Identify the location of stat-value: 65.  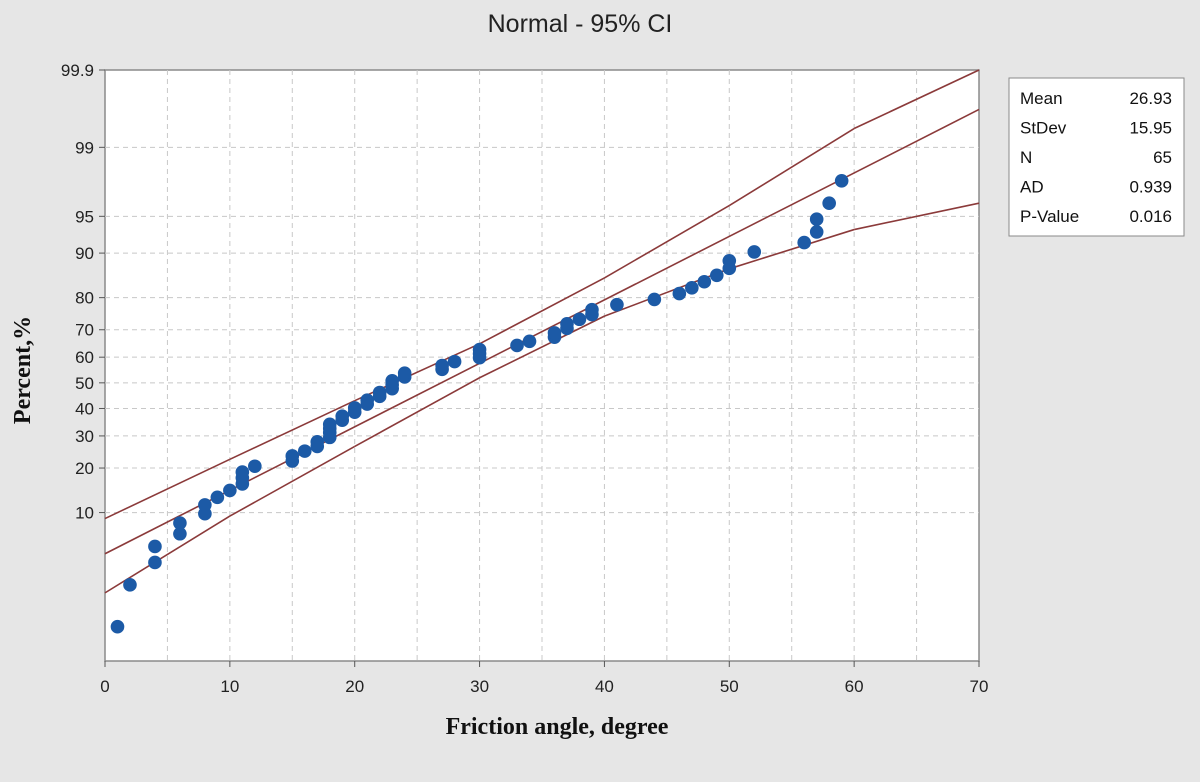
(1162, 157).